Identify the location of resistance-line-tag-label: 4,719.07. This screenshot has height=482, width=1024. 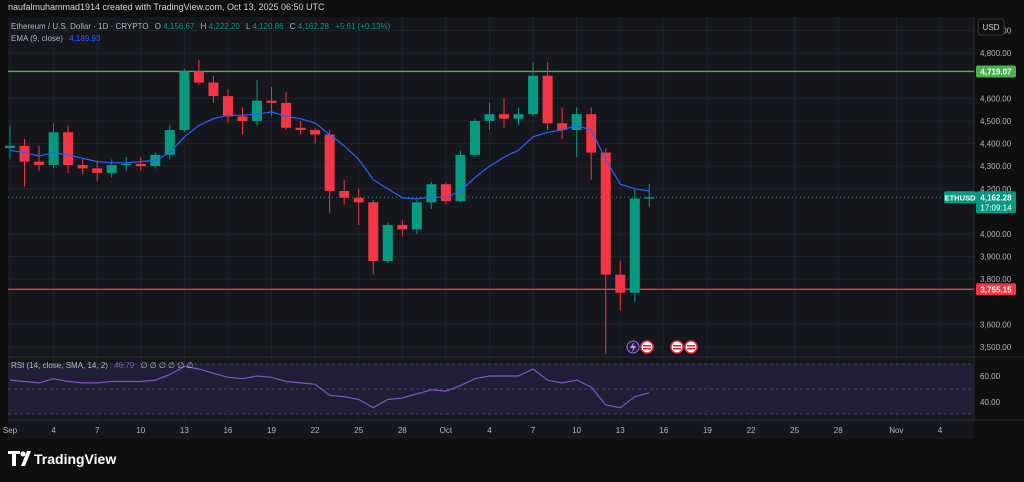
(996, 71).